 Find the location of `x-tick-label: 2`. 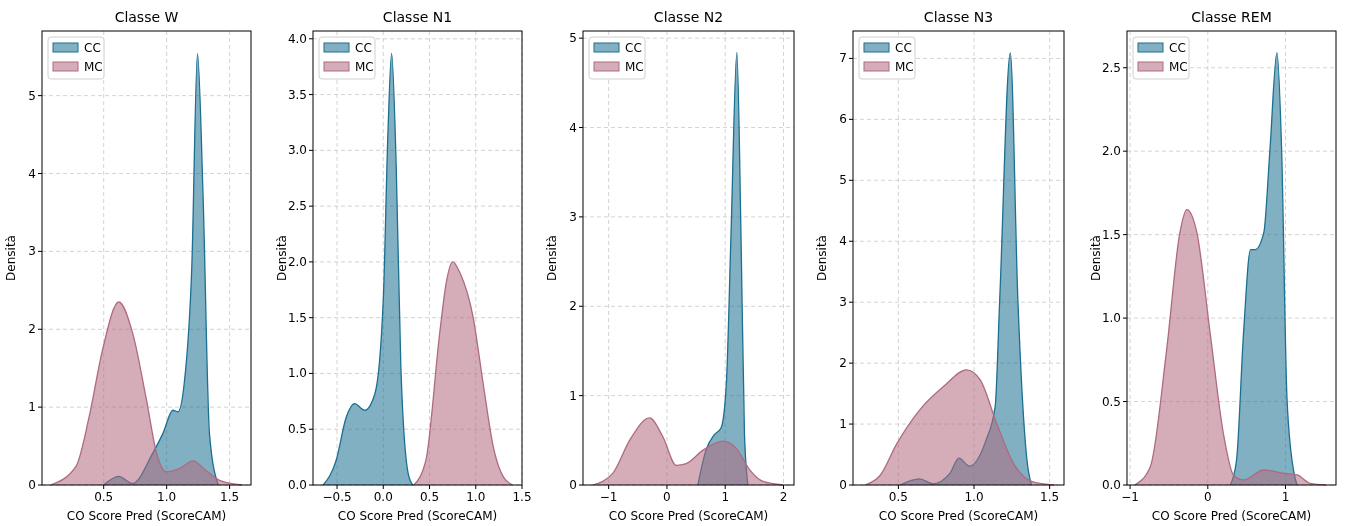

x-tick-label: 2 is located at coordinates (783, 497).